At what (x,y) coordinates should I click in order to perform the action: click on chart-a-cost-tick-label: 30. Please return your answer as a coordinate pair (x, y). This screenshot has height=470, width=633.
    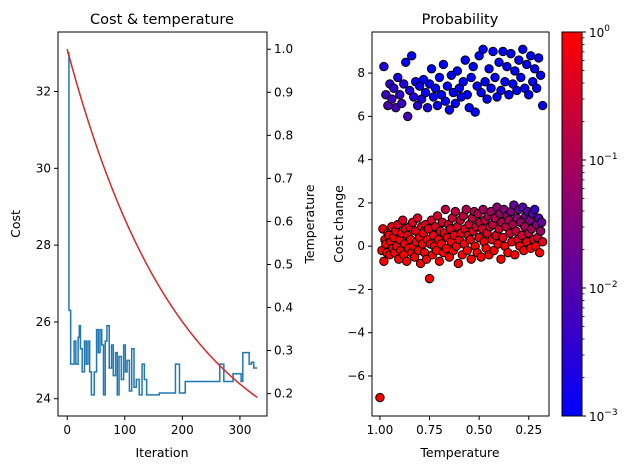
    Looking at the image, I should click on (43, 168).